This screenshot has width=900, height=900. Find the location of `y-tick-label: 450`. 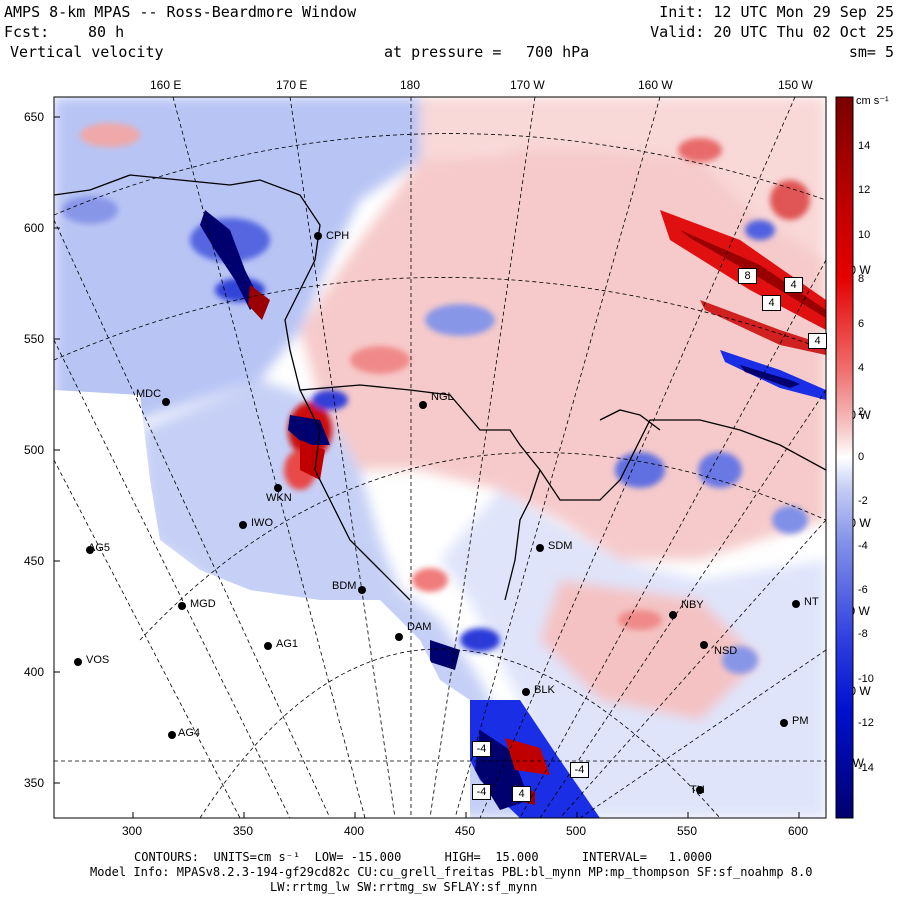

y-tick-label: 450 is located at coordinates (34, 561).